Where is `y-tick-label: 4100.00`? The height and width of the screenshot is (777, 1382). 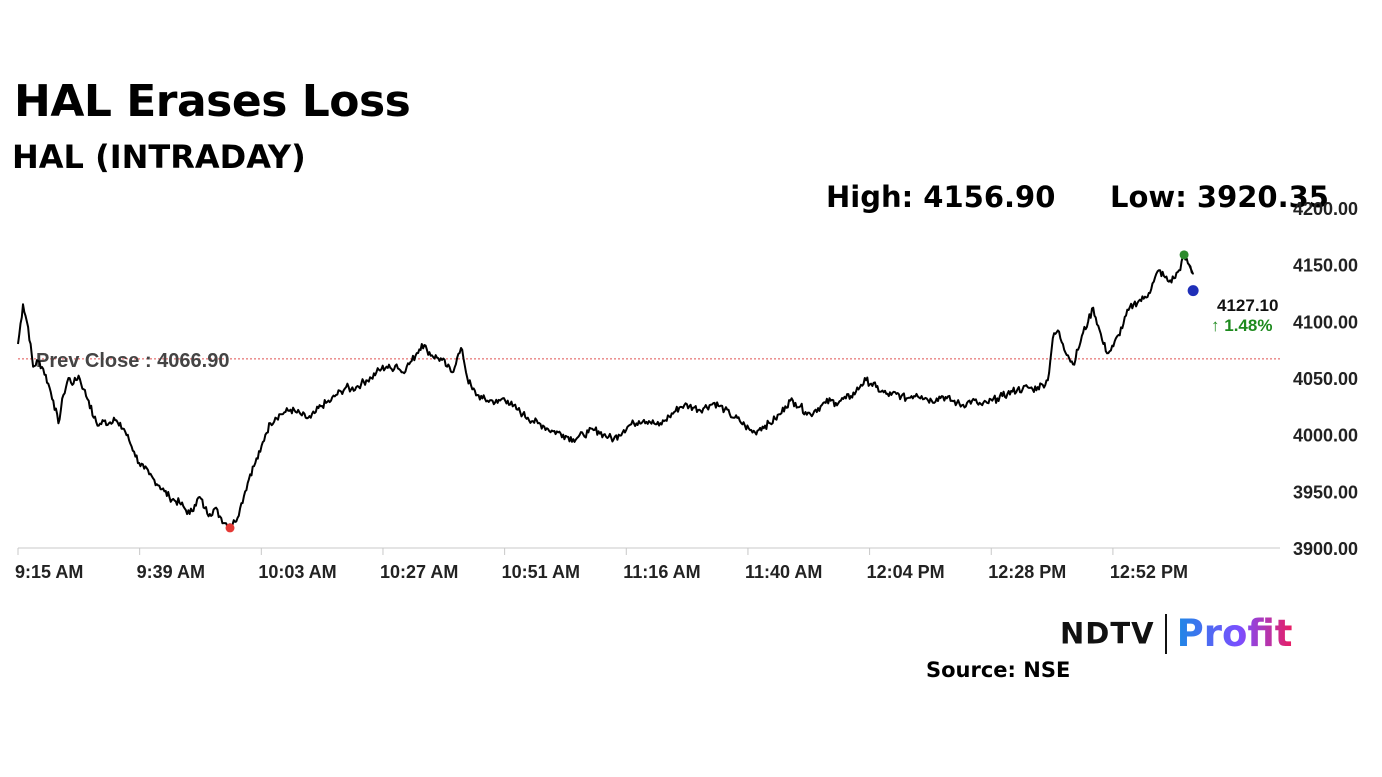 y-tick-label: 4100.00 is located at coordinates (1325, 322).